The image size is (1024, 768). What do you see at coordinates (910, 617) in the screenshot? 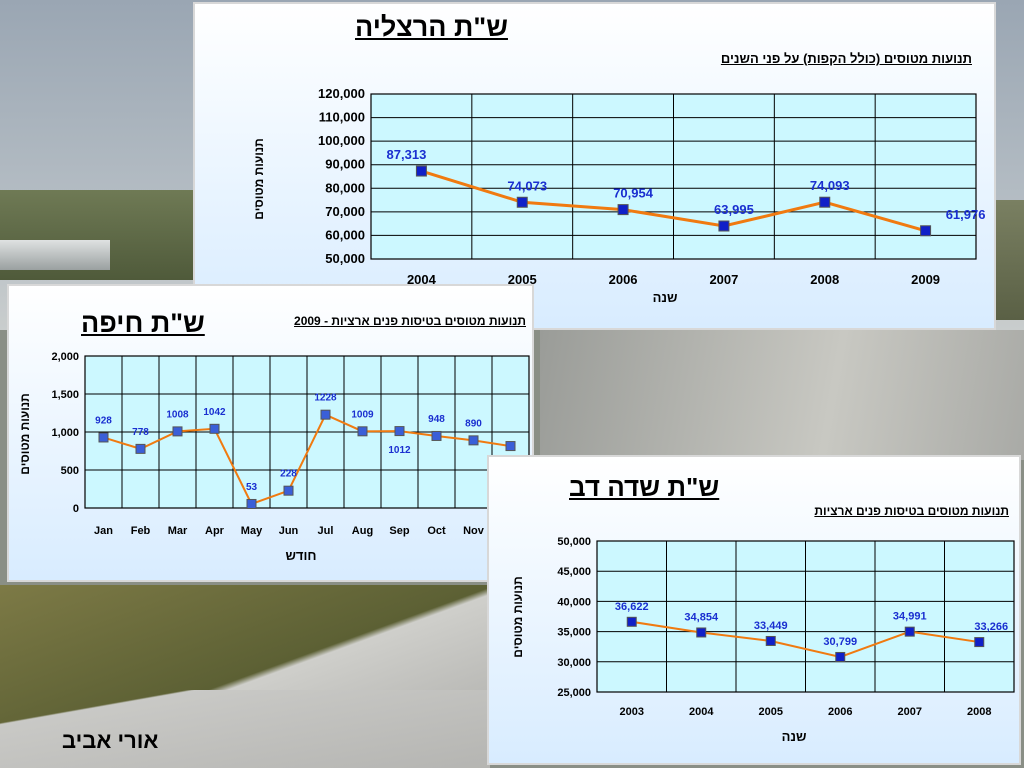
I see `data-label: 34,991` at bounding box center [910, 617].